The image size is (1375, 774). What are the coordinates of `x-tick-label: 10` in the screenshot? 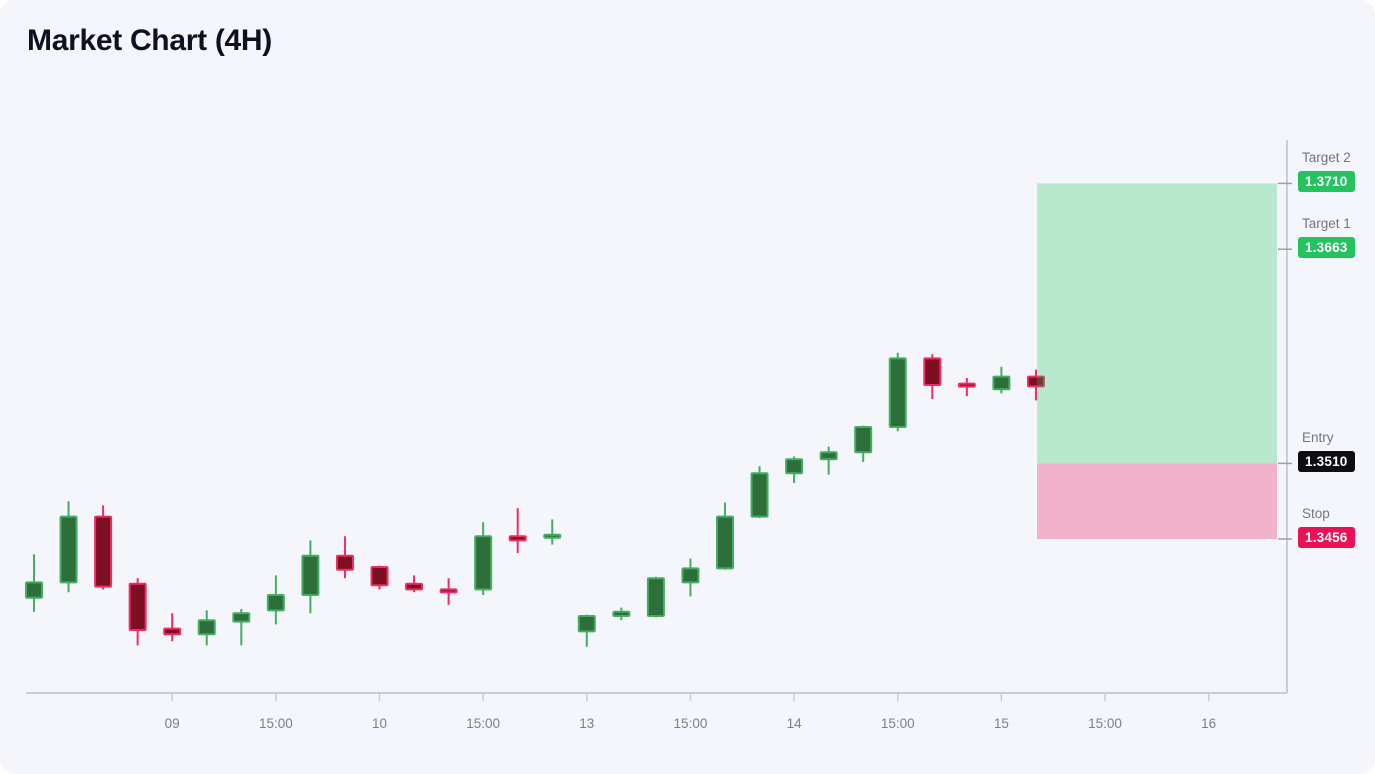 It's located at (379, 723).